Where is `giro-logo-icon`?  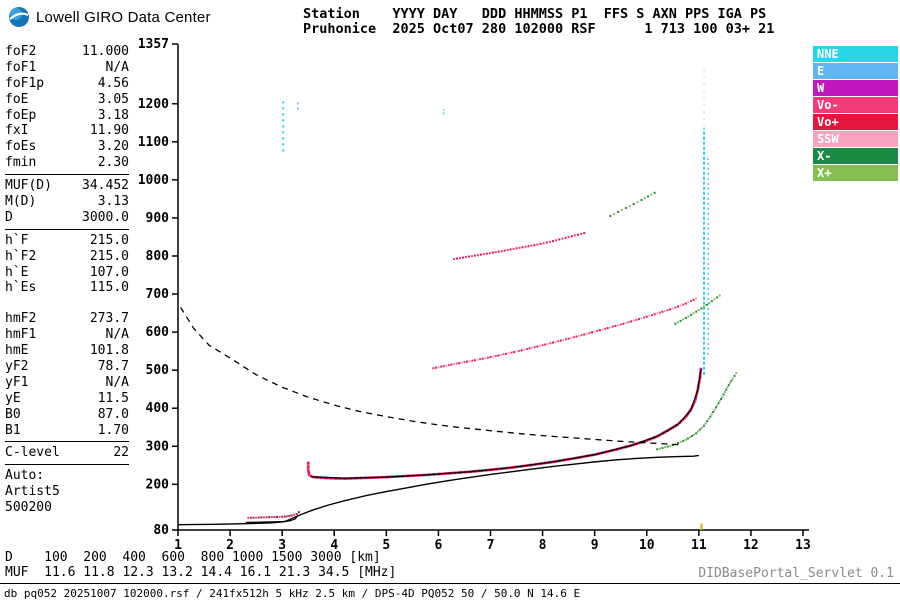
giro-logo-icon is located at coordinates (19, 17).